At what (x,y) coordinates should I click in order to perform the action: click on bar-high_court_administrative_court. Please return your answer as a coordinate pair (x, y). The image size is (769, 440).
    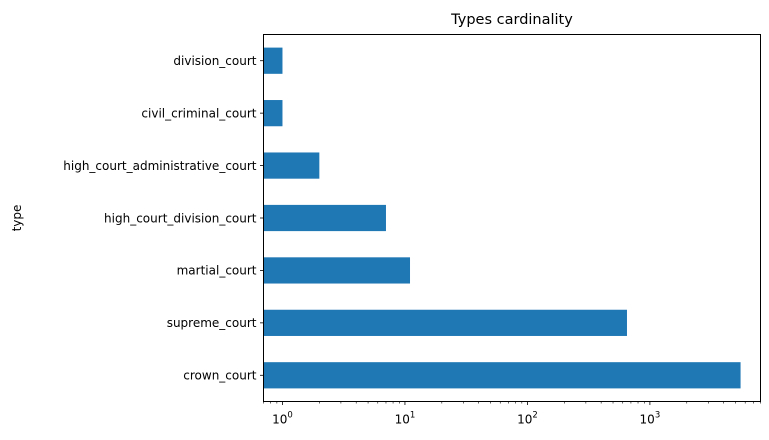
    Looking at the image, I should click on (291, 165).